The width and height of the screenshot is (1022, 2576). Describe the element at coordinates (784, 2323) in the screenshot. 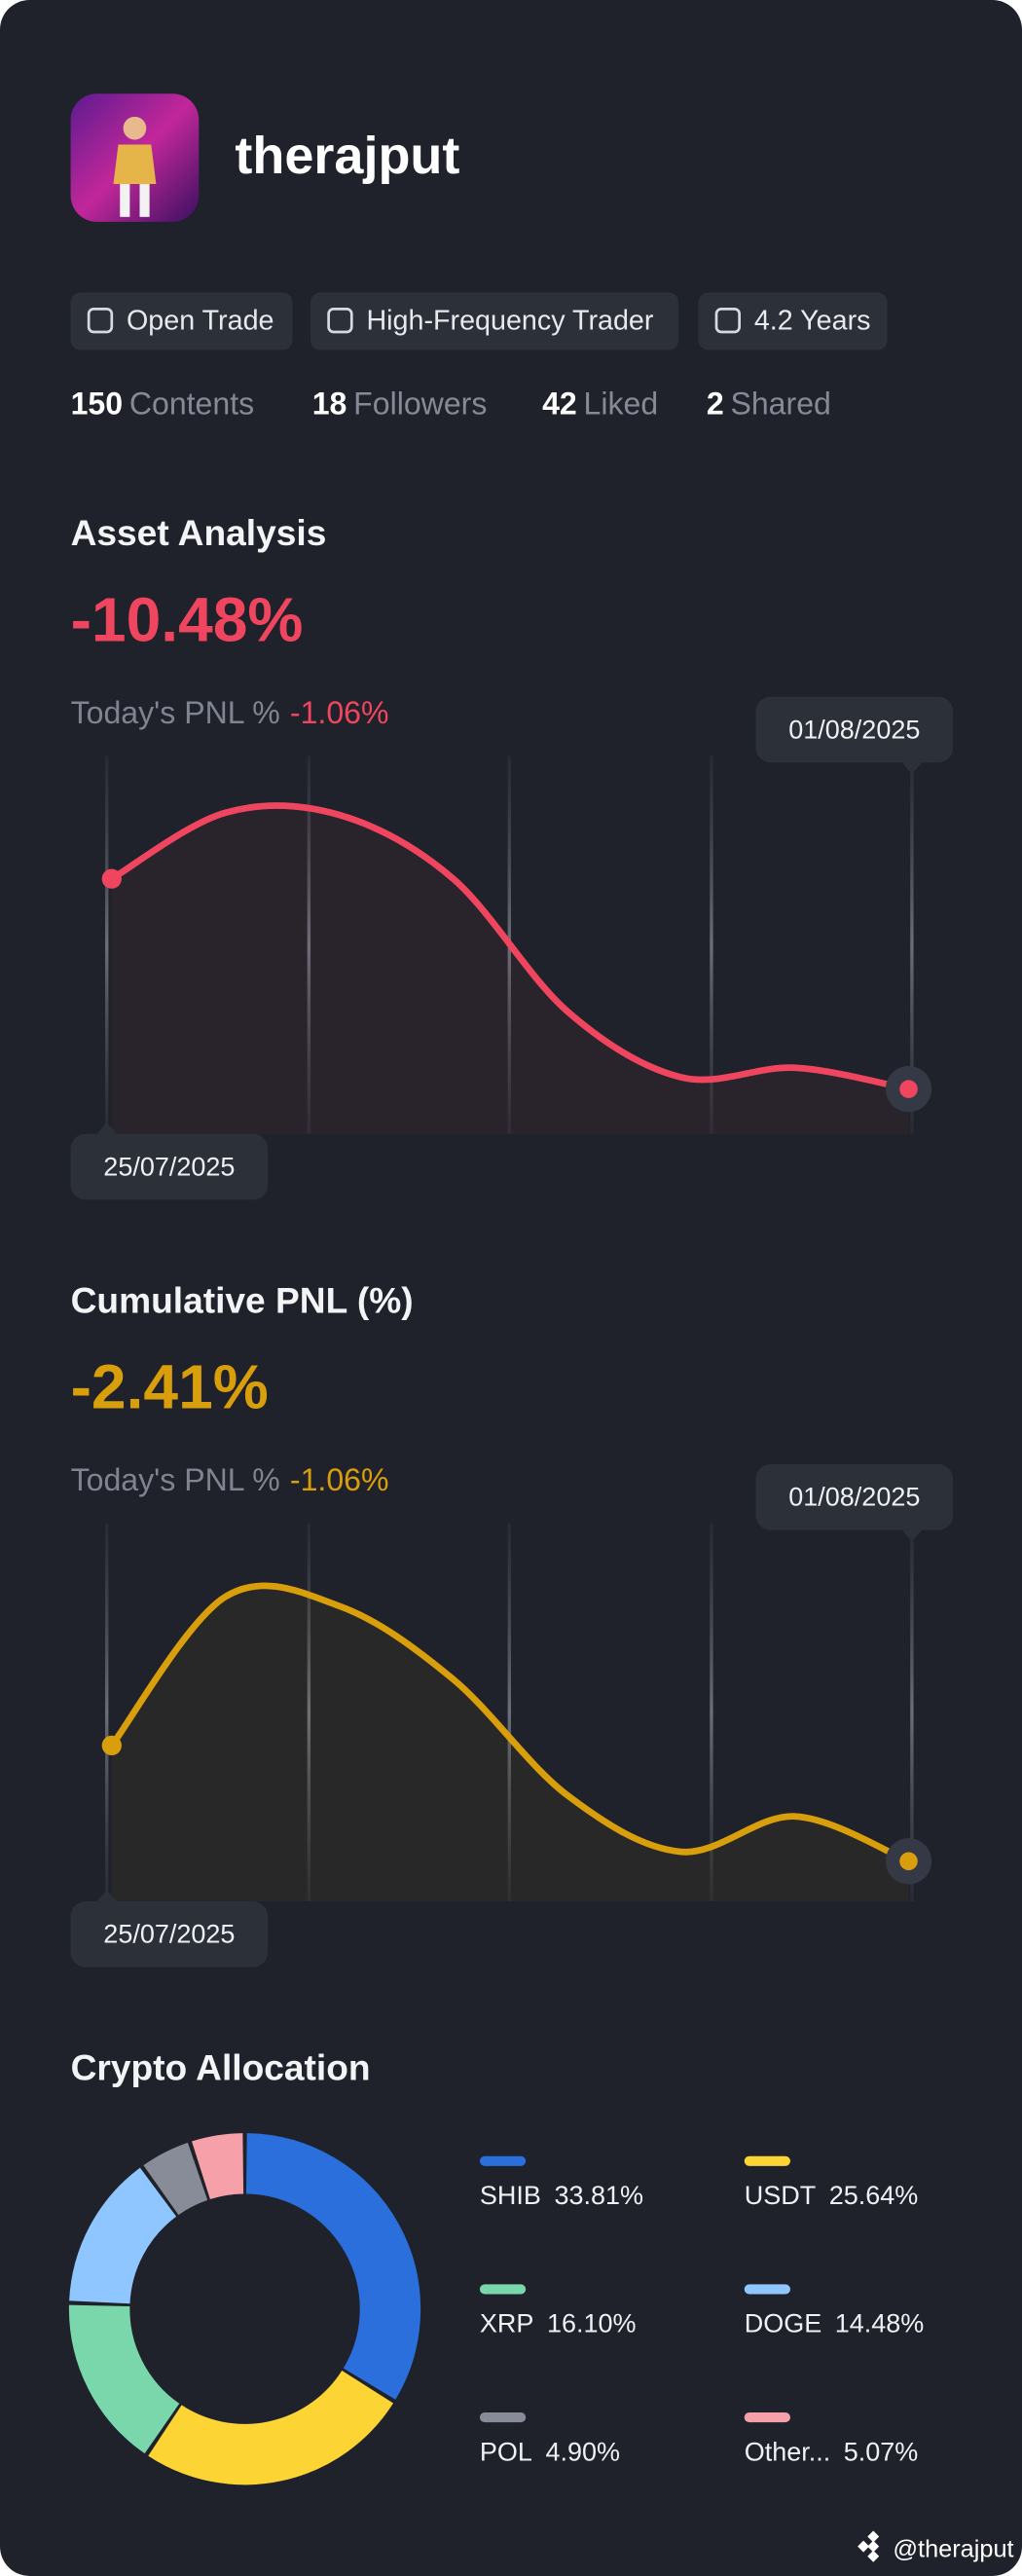

I see `legend-name: DOGE` at that location.